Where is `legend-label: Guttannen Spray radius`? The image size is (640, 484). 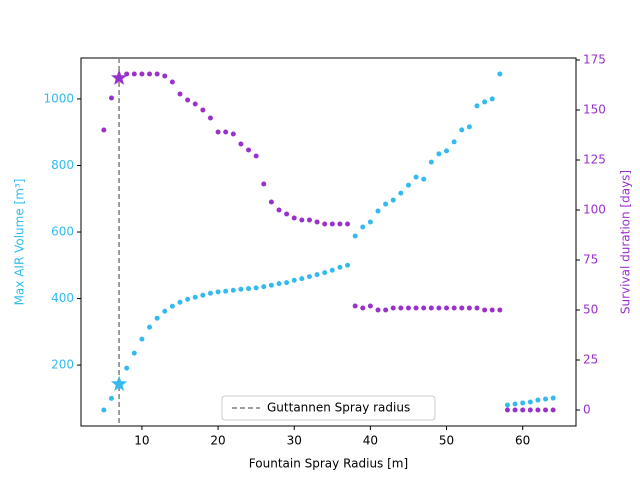
legend-label: Guttannen Spray radius is located at coordinates (338, 408).